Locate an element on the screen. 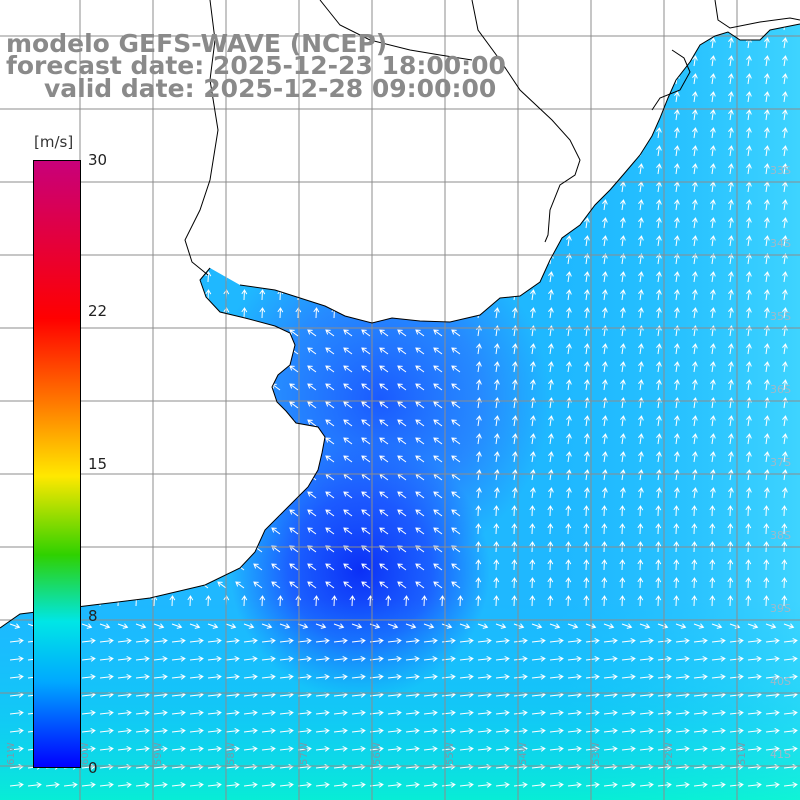 Image resolution: width=800 pixels, height=800 pixels. latitude-labels: 33S 34S 35S 36S 37S 38S 39S 40S 41S is located at coordinates (780, 462).